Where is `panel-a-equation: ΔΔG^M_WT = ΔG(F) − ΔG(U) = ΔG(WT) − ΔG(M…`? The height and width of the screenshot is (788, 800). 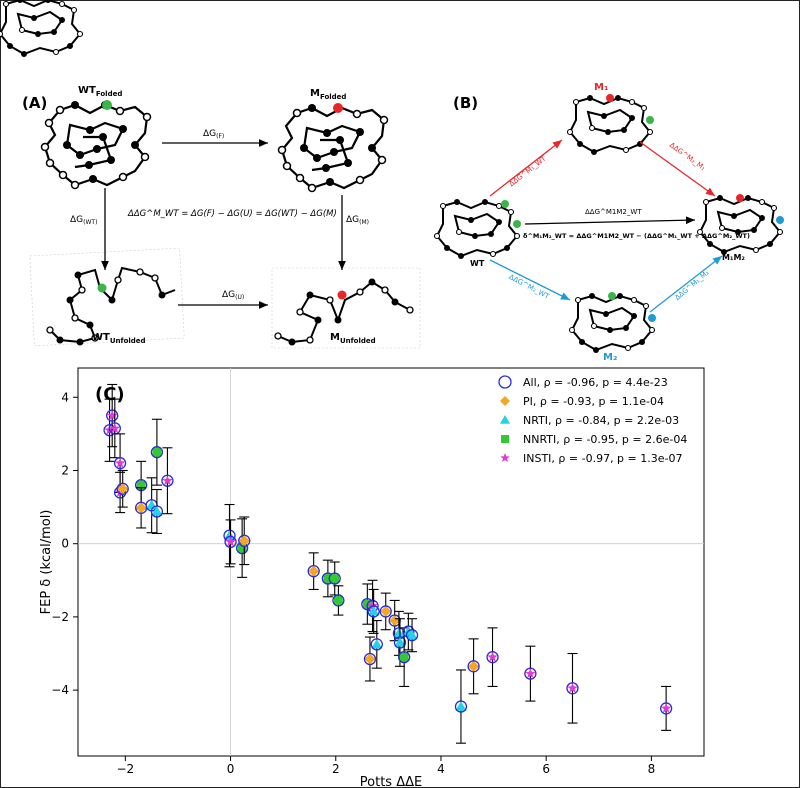
panel-a-equation: ΔΔG^M_WT = ΔG(F) − ΔG(U) = ΔG(WT) − ΔG(M… is located at coordinates (232, 214).